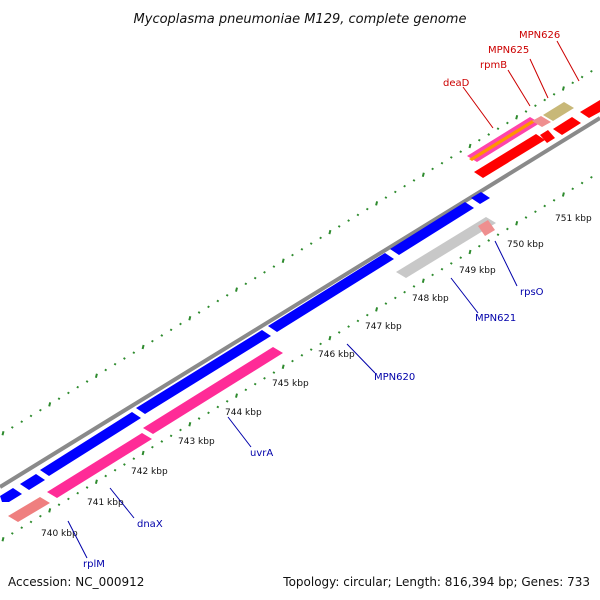 Image resolution: width=600 pixels, height=600 pixels. Describe the element at coordinates (480, 198) in the screenshot. I see `minus-gene-rpso` at that location.